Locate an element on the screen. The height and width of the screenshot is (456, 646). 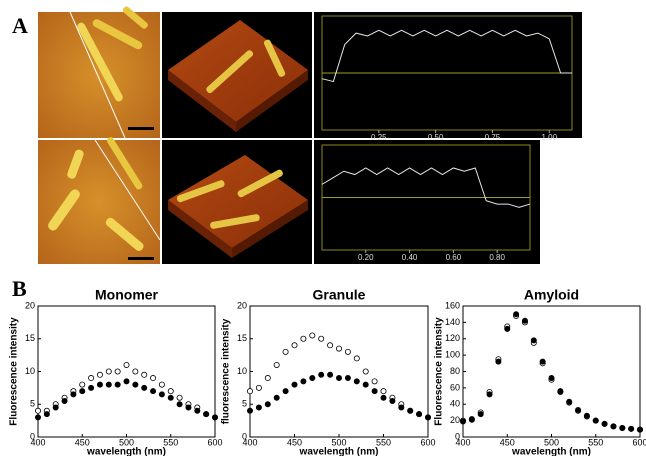
x-tick-label: 0.20 is located at coordinates (366, 257).